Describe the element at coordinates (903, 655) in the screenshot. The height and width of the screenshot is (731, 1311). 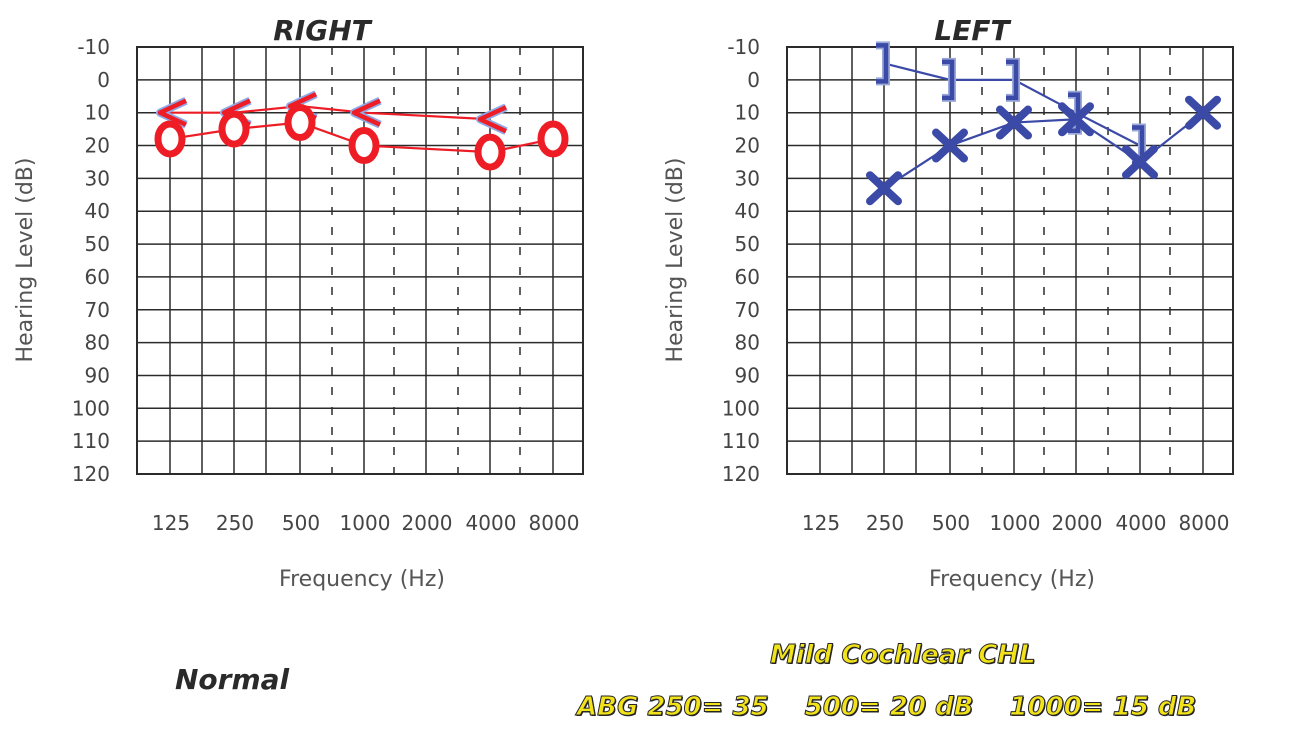
I see `left-ear-diagnosis-caption: Mild Cochlear CHL` at that location.